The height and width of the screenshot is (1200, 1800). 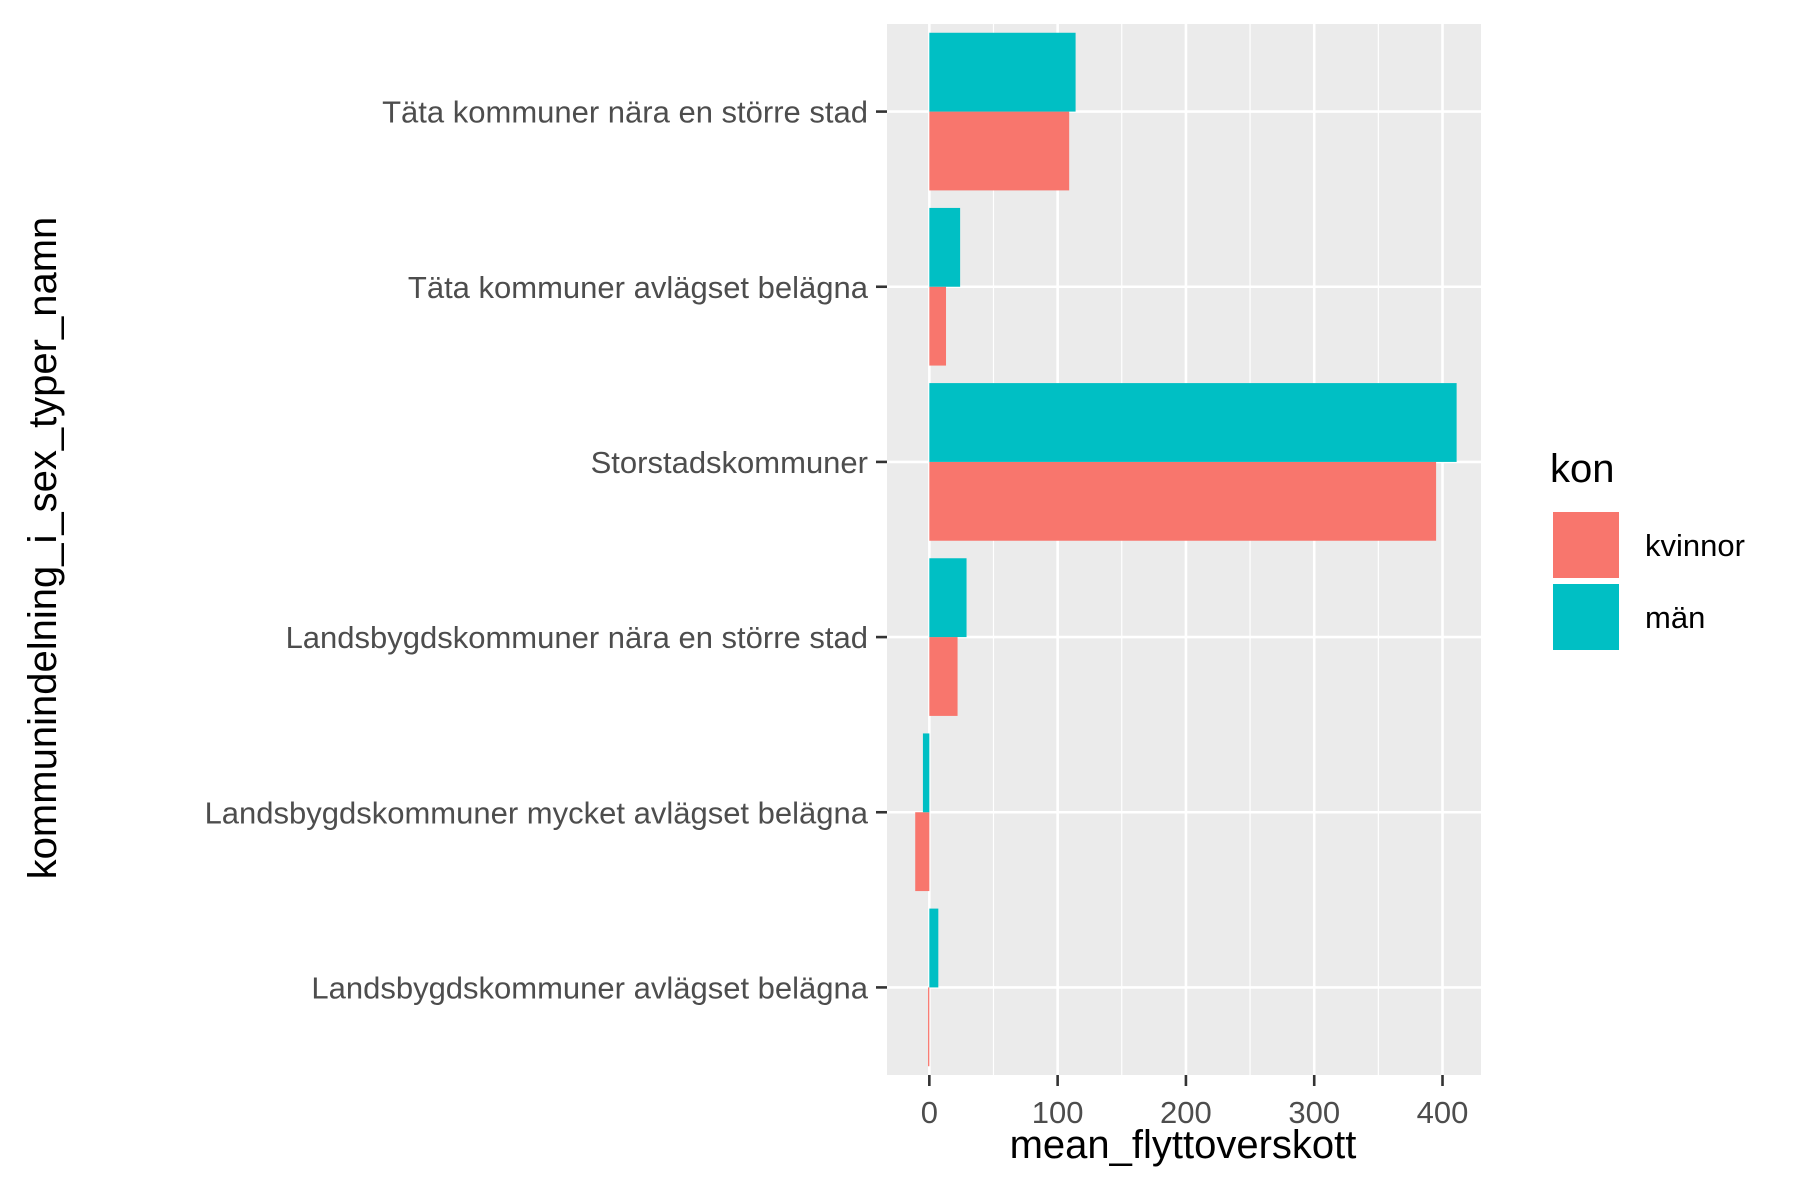 What do you see at coordinates (589, 987) in the screenshot?
I see `y-tick-label: Landsbygdskommuner avlägset belägna` at bounding box center [589, 987].